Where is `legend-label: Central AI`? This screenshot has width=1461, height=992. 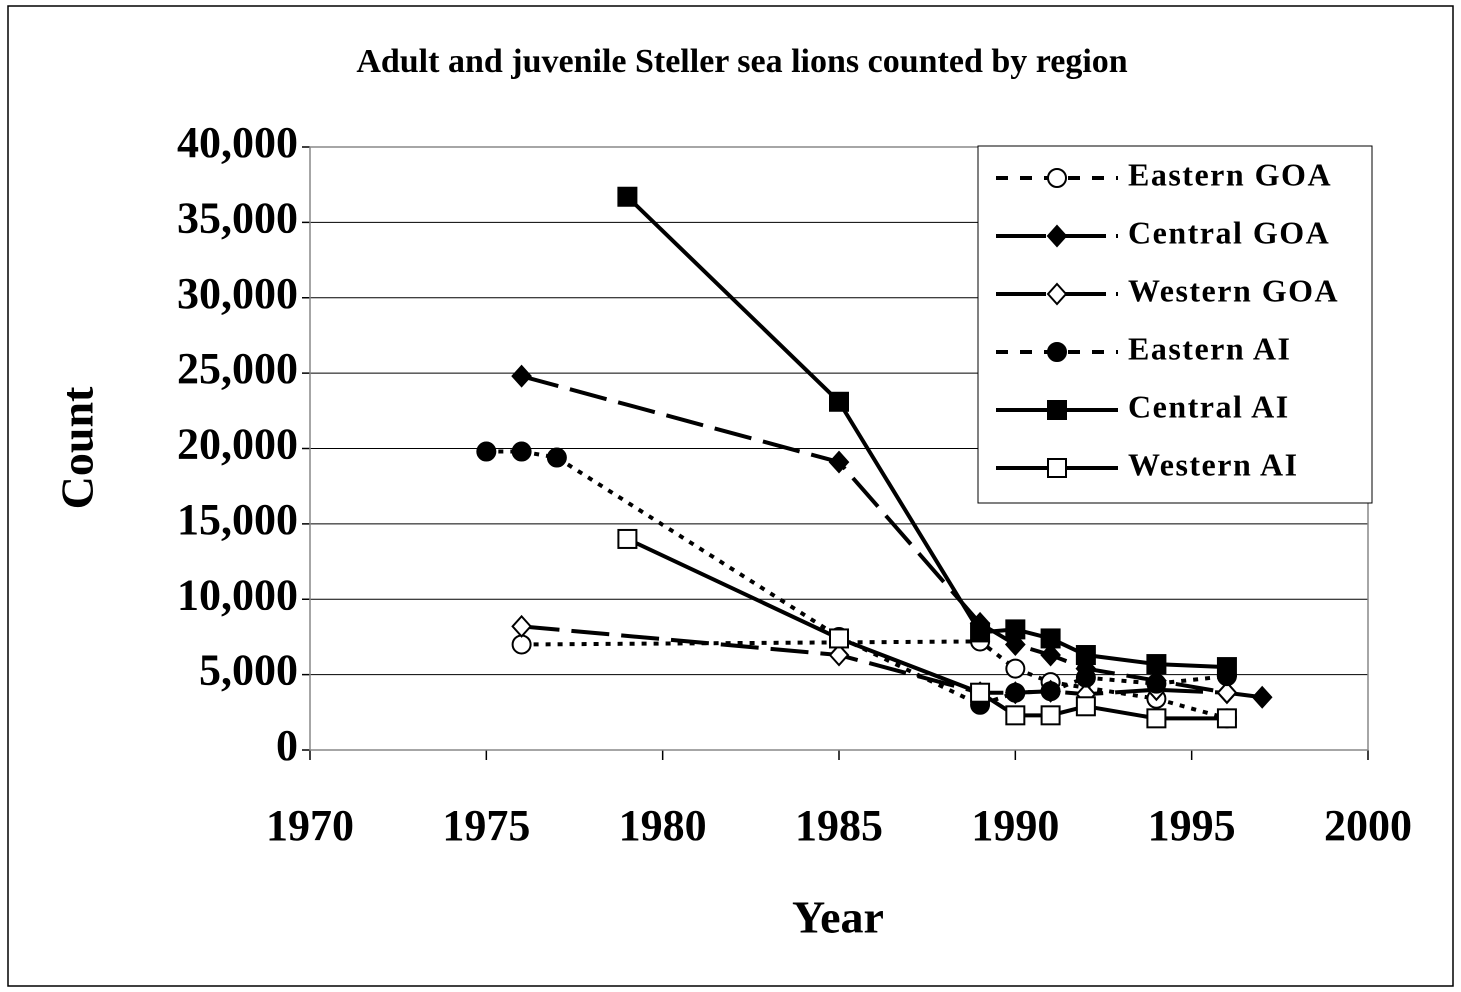
legend-label: Central AI is located at coordinates (1209, 406).